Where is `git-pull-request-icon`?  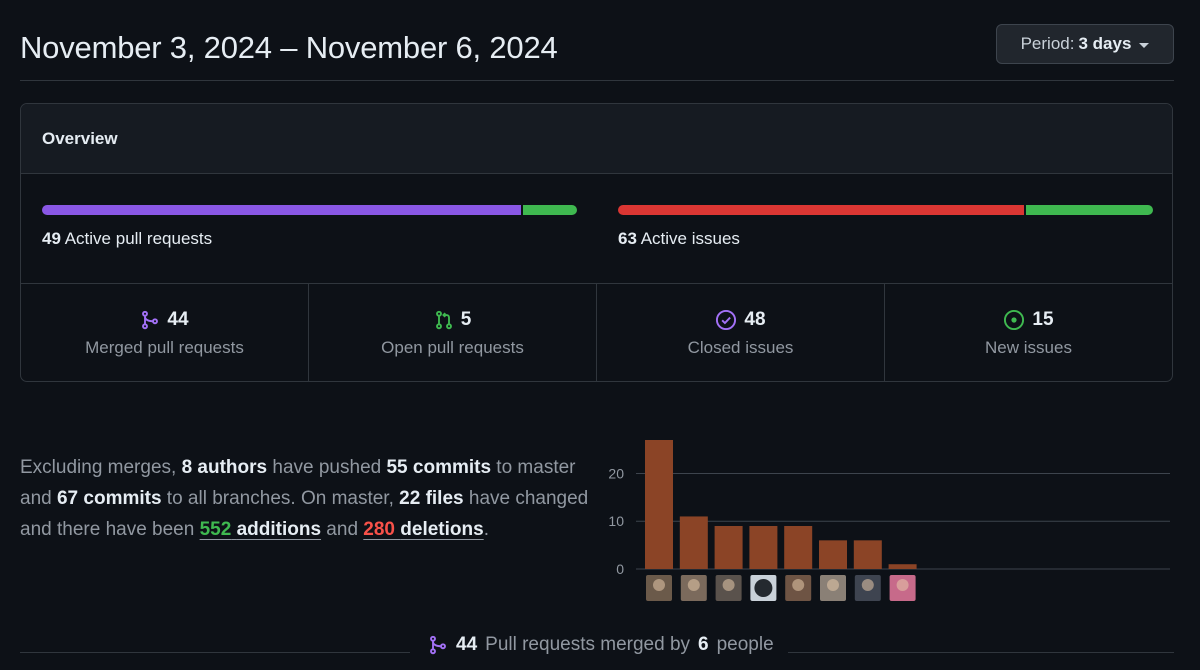 git-pull-request-icon is located at coordinates (444, 320).